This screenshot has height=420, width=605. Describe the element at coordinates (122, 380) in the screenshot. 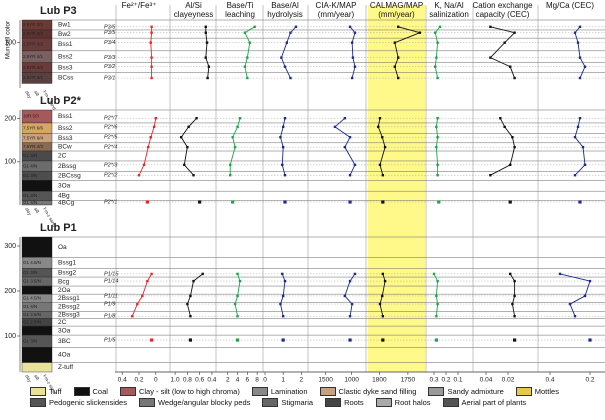

I see `x-tick-label: 0.4` at that location.